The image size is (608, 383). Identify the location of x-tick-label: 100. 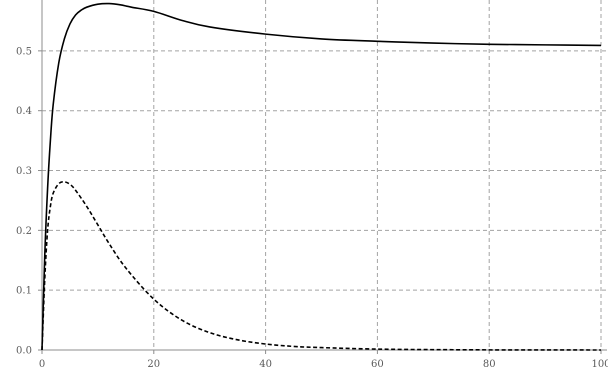
(599, 364).